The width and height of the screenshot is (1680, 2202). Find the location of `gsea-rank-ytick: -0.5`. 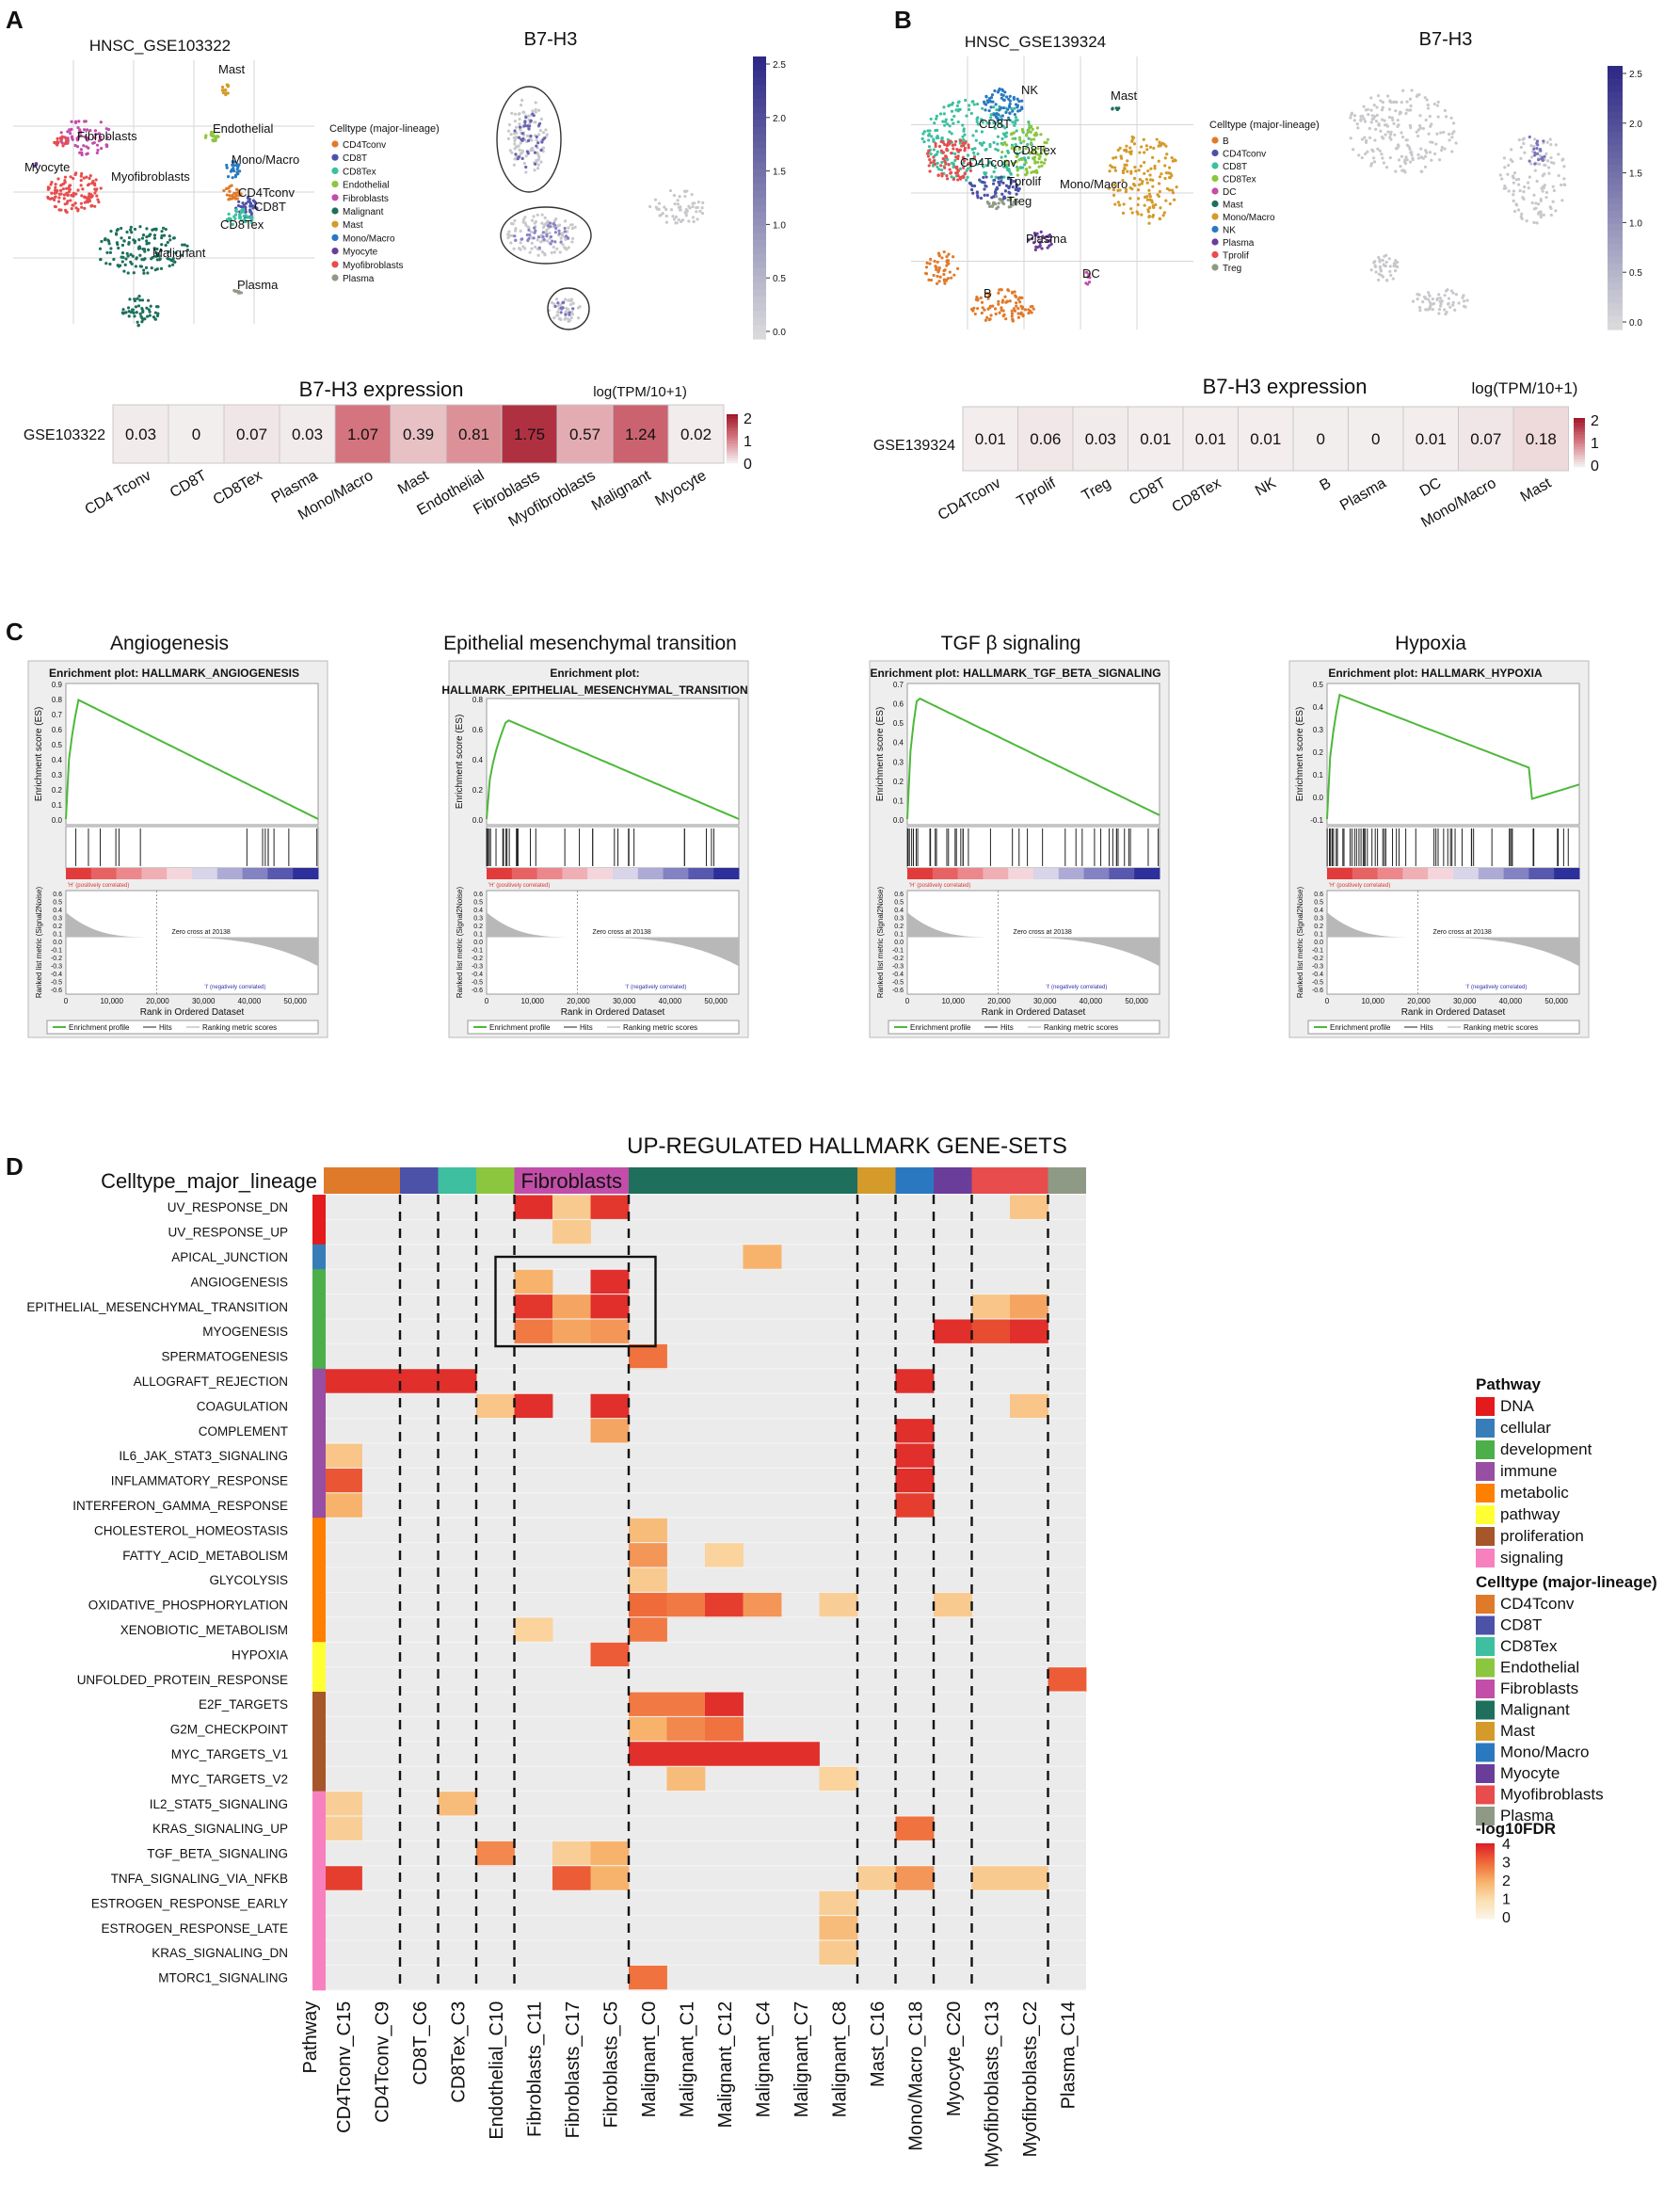

gsea-rank-ytick: -0.5 is located at coordinates (898, 983).